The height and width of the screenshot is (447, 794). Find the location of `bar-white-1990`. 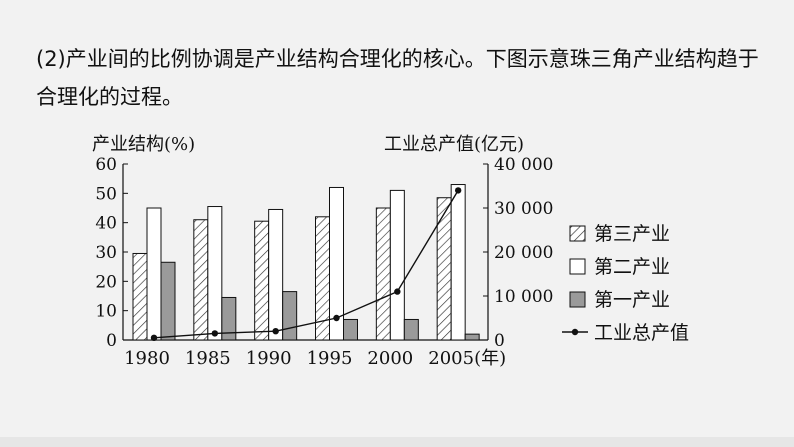

bar-white-1990 is located at coordinates (276, 274).